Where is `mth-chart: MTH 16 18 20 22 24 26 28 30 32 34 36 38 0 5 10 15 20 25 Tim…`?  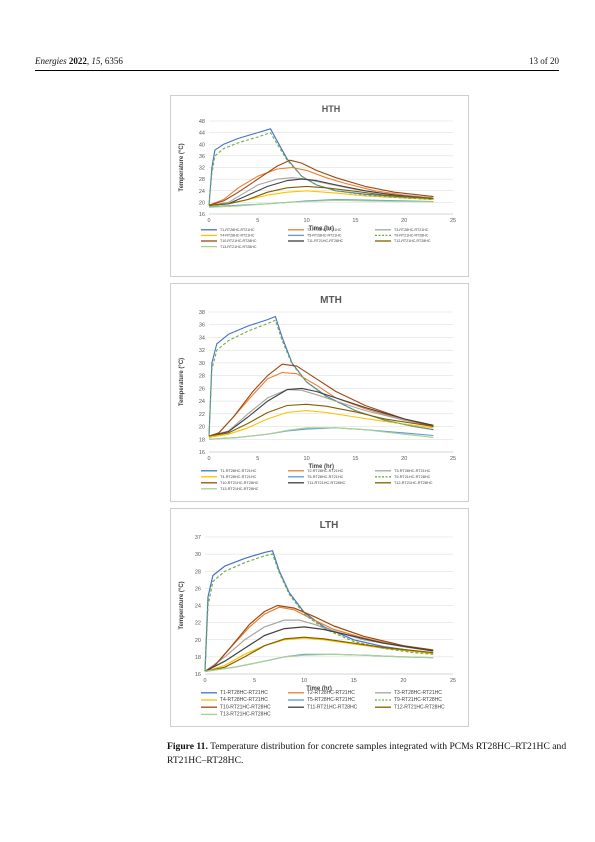 mth-chart: MTH 16 18 20 22 24 26 28 30 32 34 36 38 0 5 10 15 20 25 Tim… is located at coordinates (317, 393).